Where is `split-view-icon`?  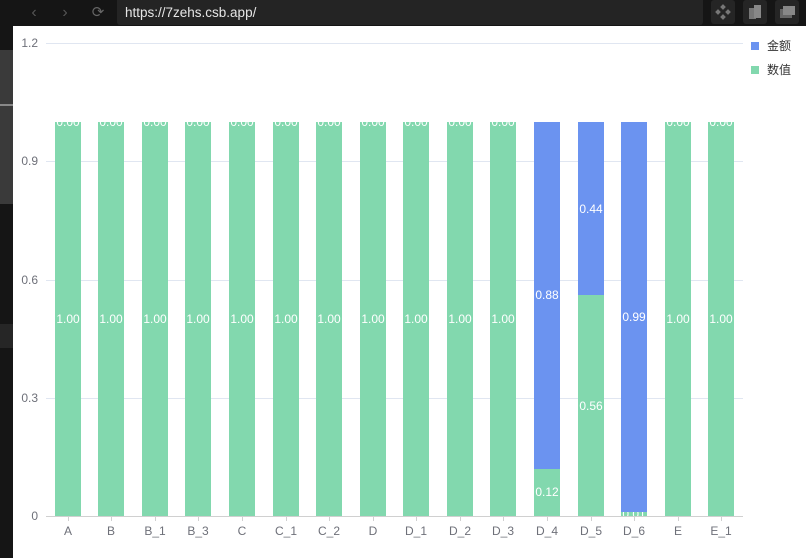
split-view-icon is located at coordinates (755, 12).